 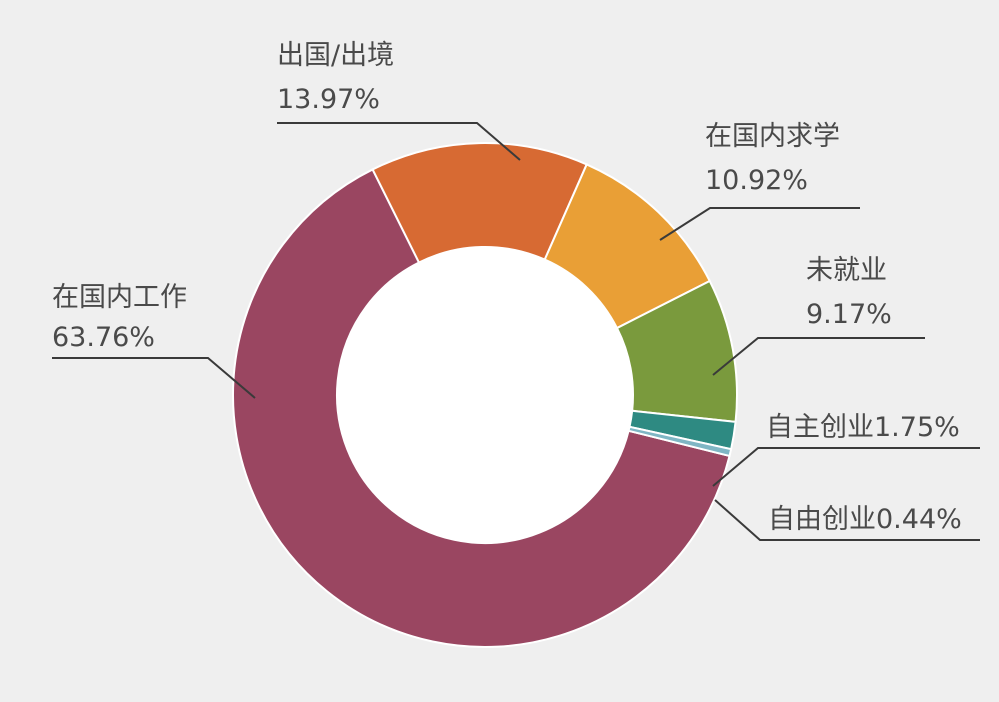 What do you see at coordinates (756, 180) in the screenshot?
I see `label-domestic-study-value: 10.92%` at bounding box center [756, 180].